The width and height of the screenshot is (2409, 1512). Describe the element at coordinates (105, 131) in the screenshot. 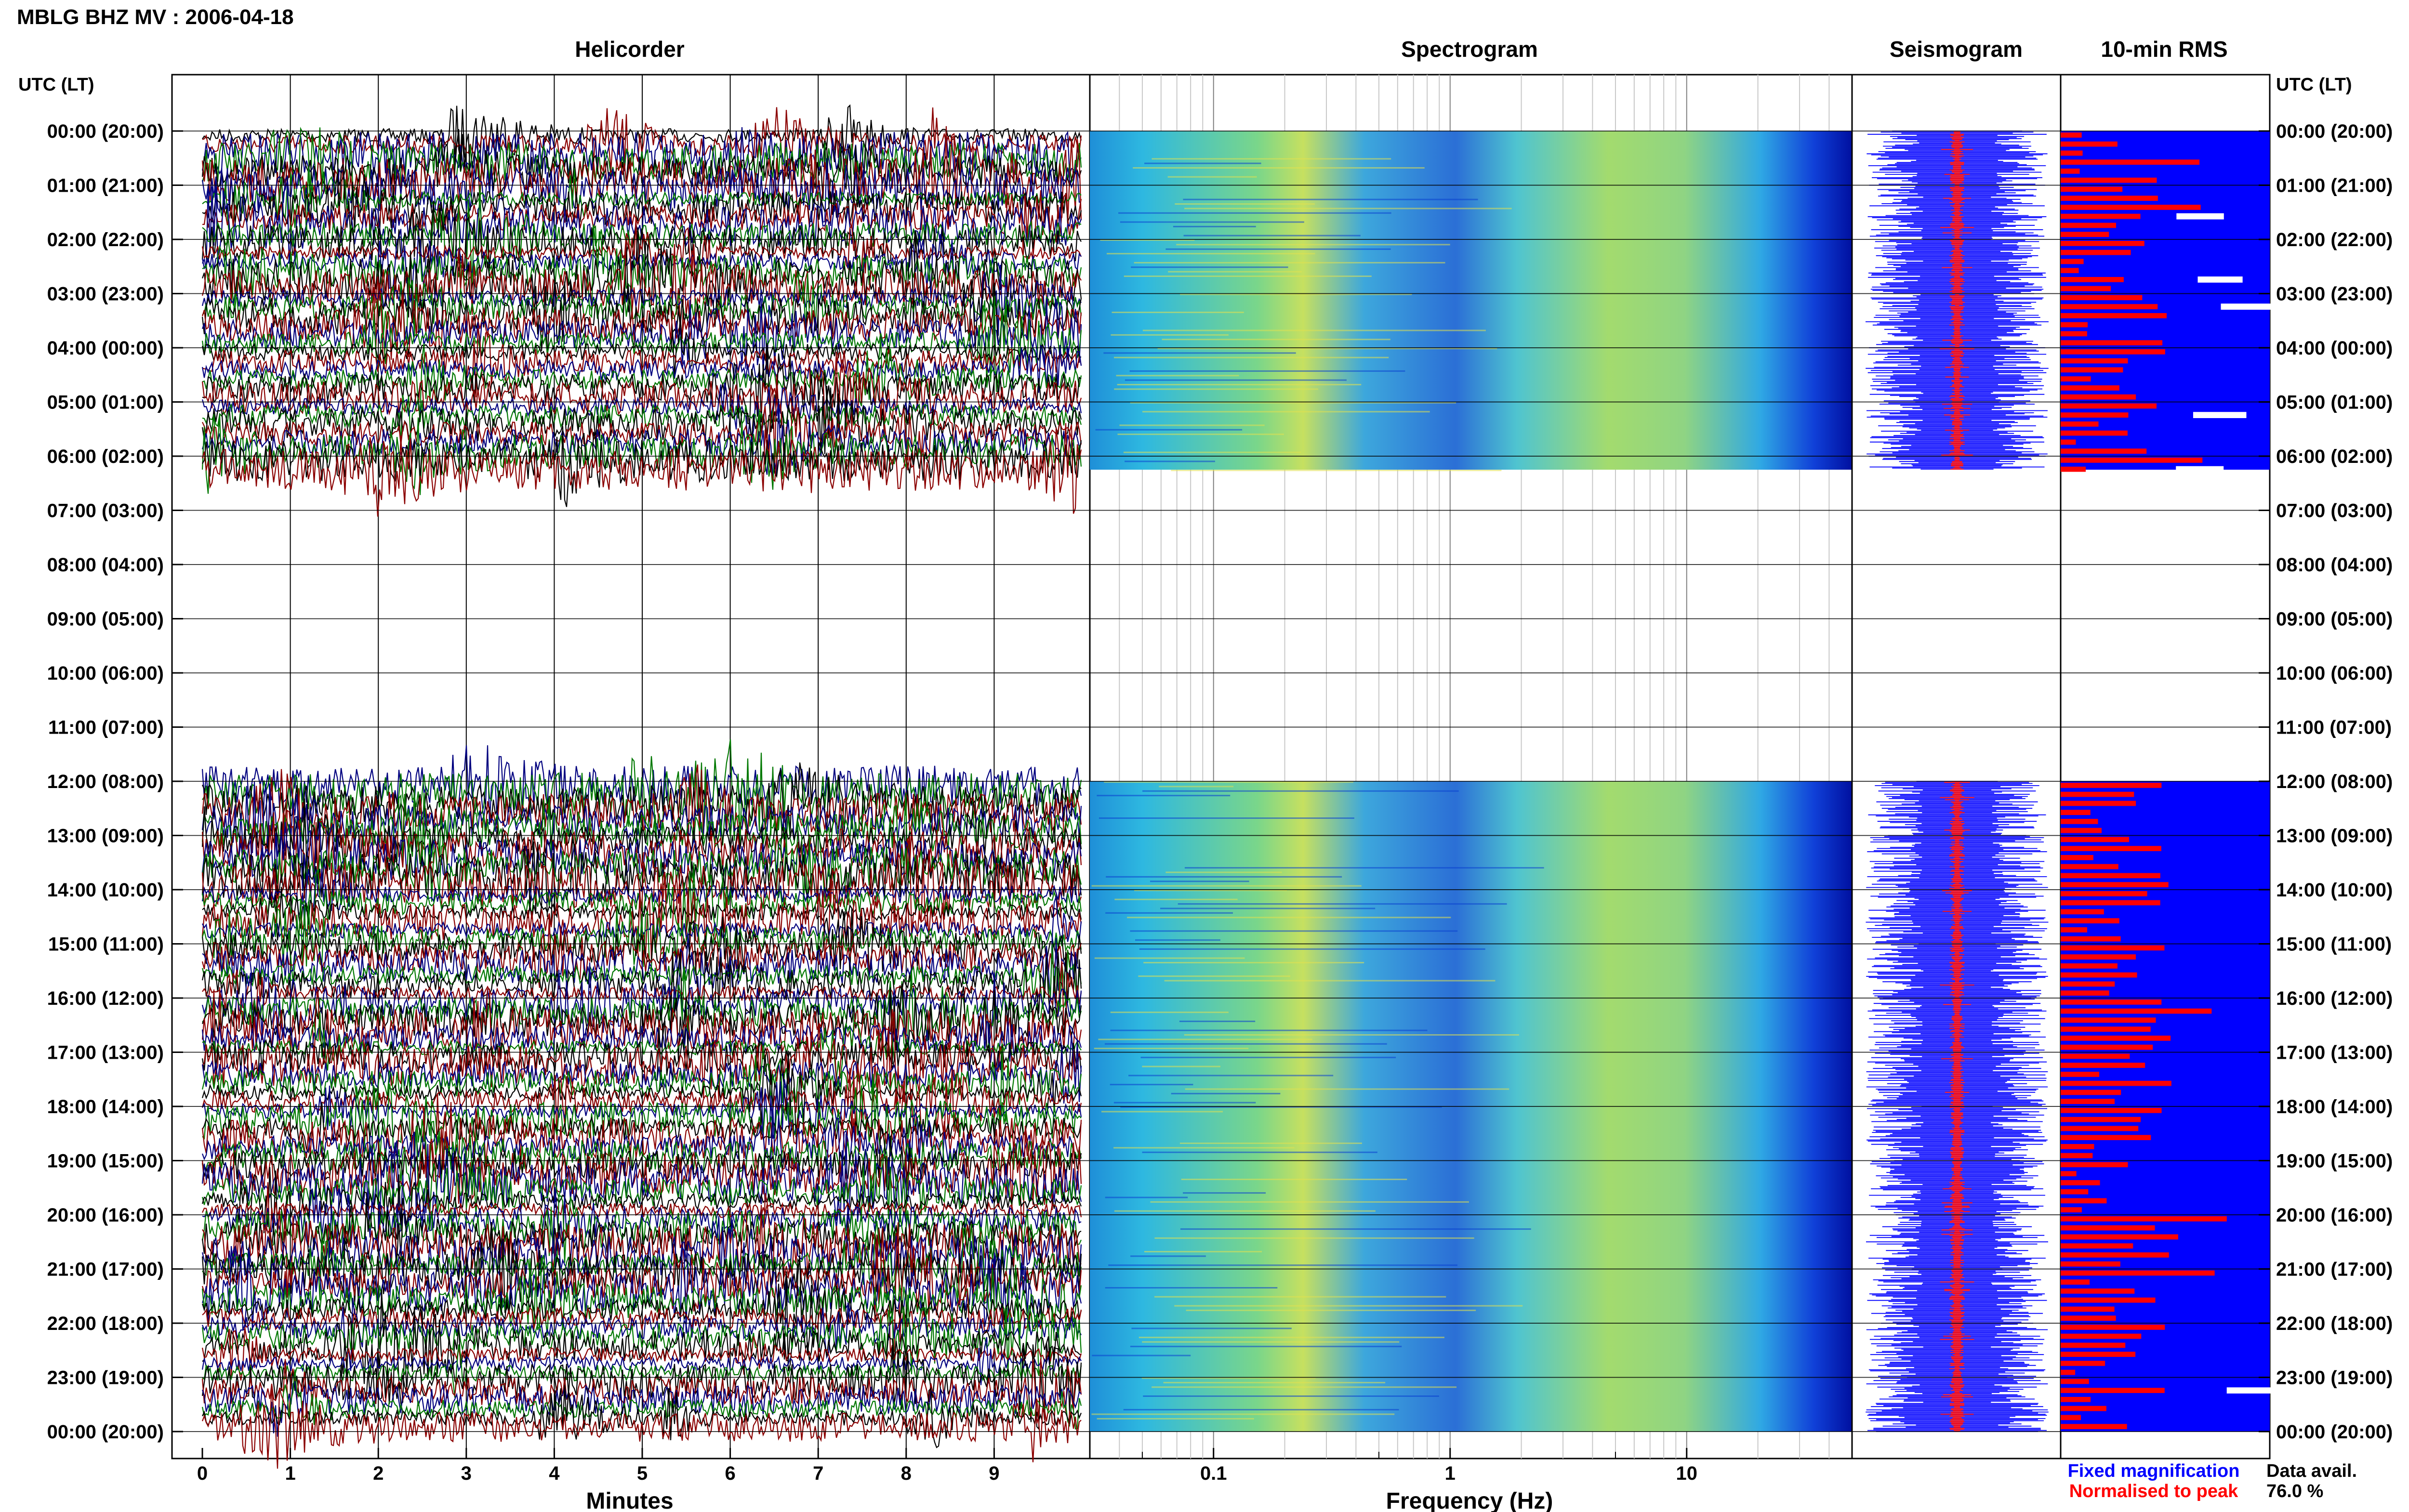

I see `y-tick-label-left: 00:00 (20:00)` at that location.